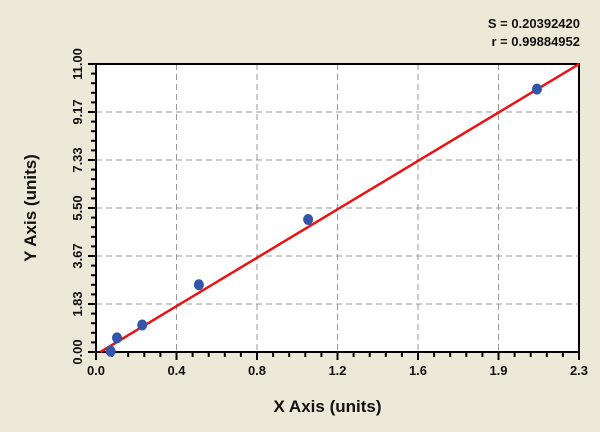  What do you see at coordinates (533, 23) in the screenshot?
I see `s-statistic: S = 0.20392420` at bounding box center [533, 23].